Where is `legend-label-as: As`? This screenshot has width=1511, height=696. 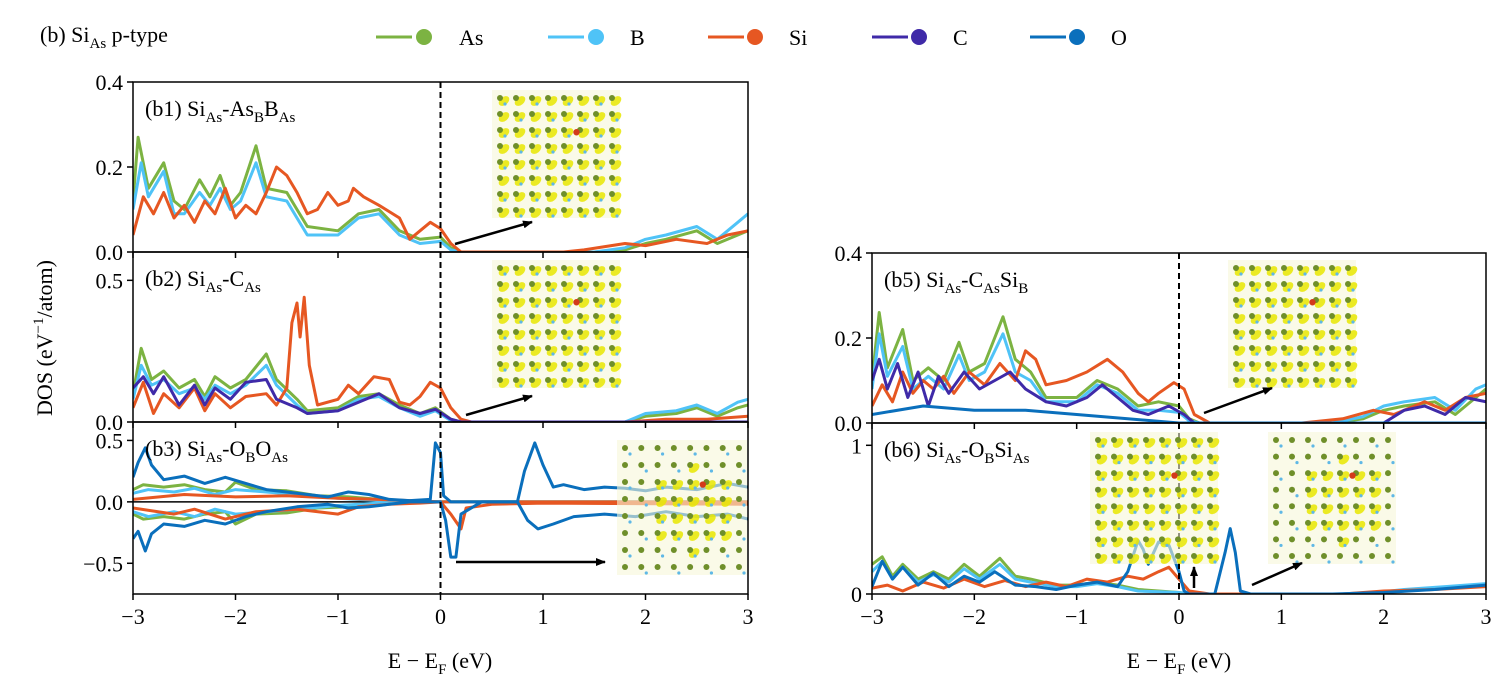 legend-label-as: As is located at coordinates (471, 37).